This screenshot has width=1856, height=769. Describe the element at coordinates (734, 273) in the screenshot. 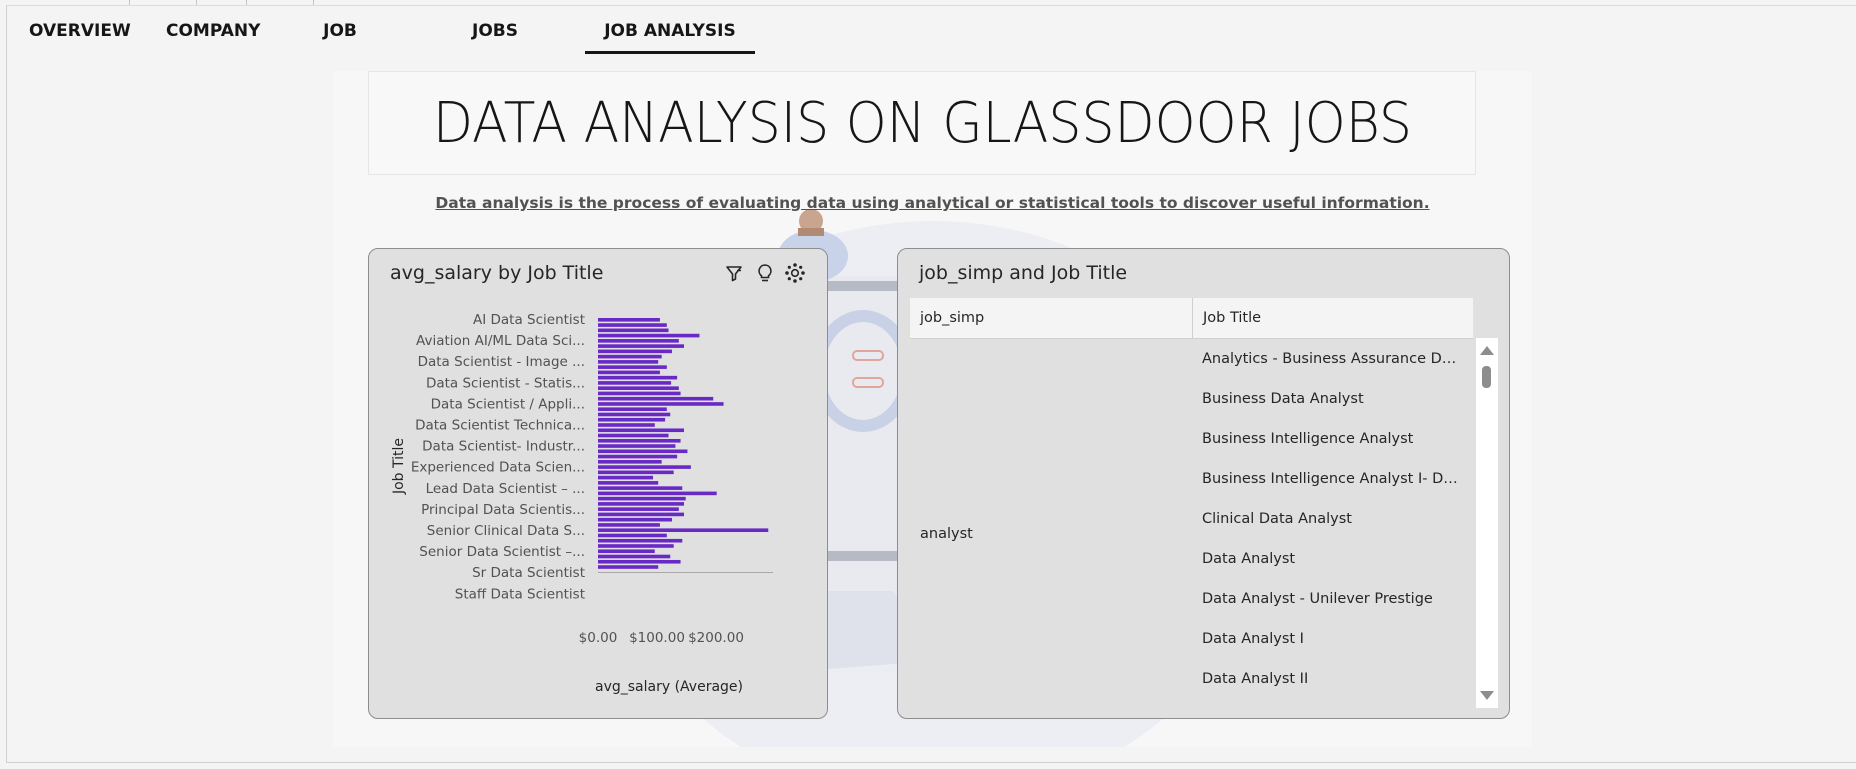

I see `filter-icon` at that location.